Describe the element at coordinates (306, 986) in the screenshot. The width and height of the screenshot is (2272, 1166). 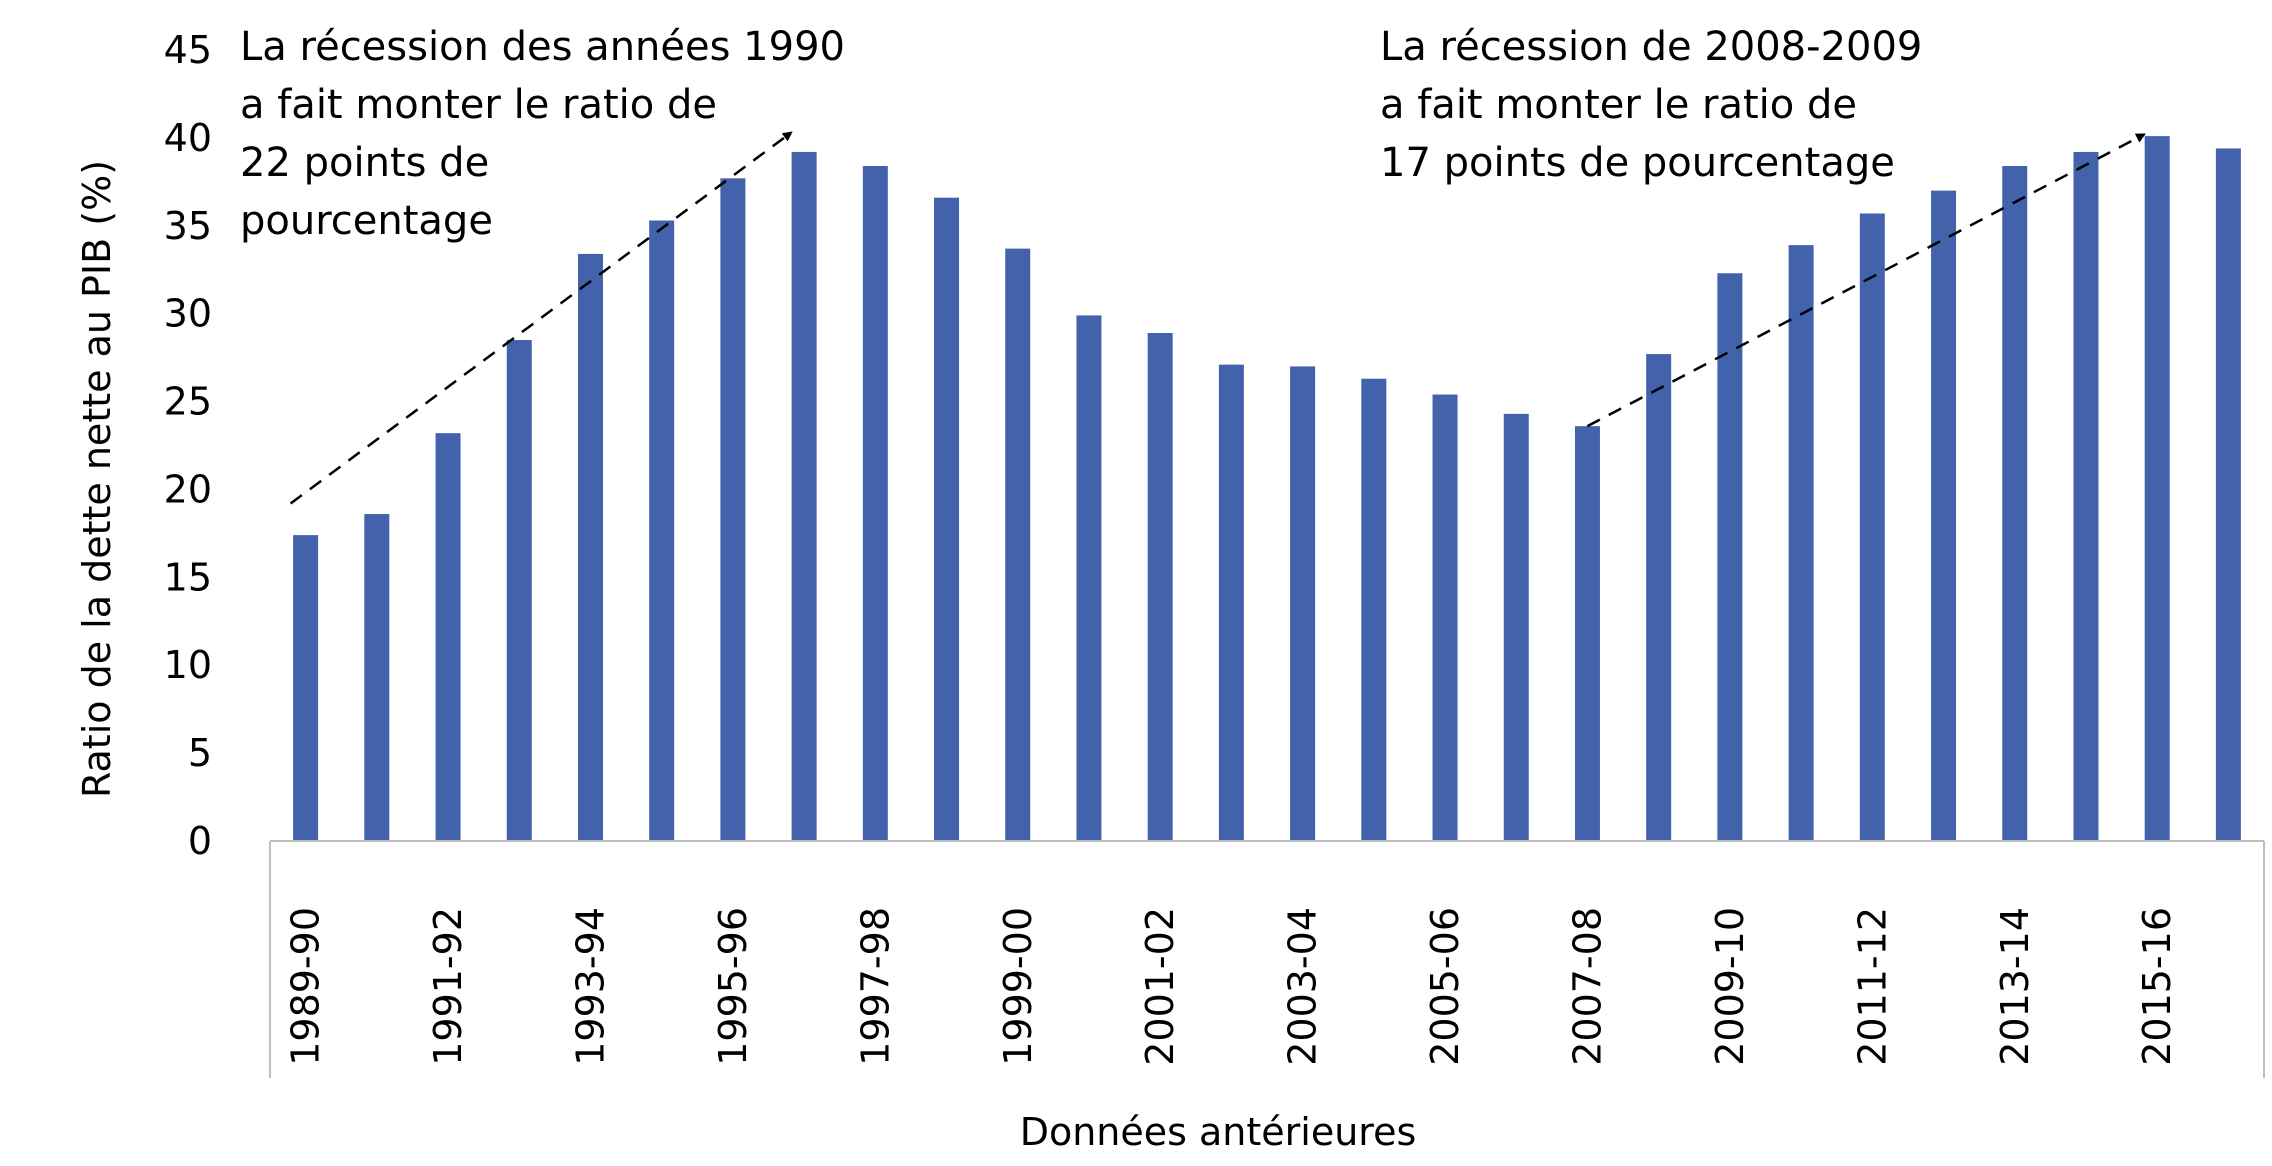
I see `x-tick-label: 1989-90` at that location.